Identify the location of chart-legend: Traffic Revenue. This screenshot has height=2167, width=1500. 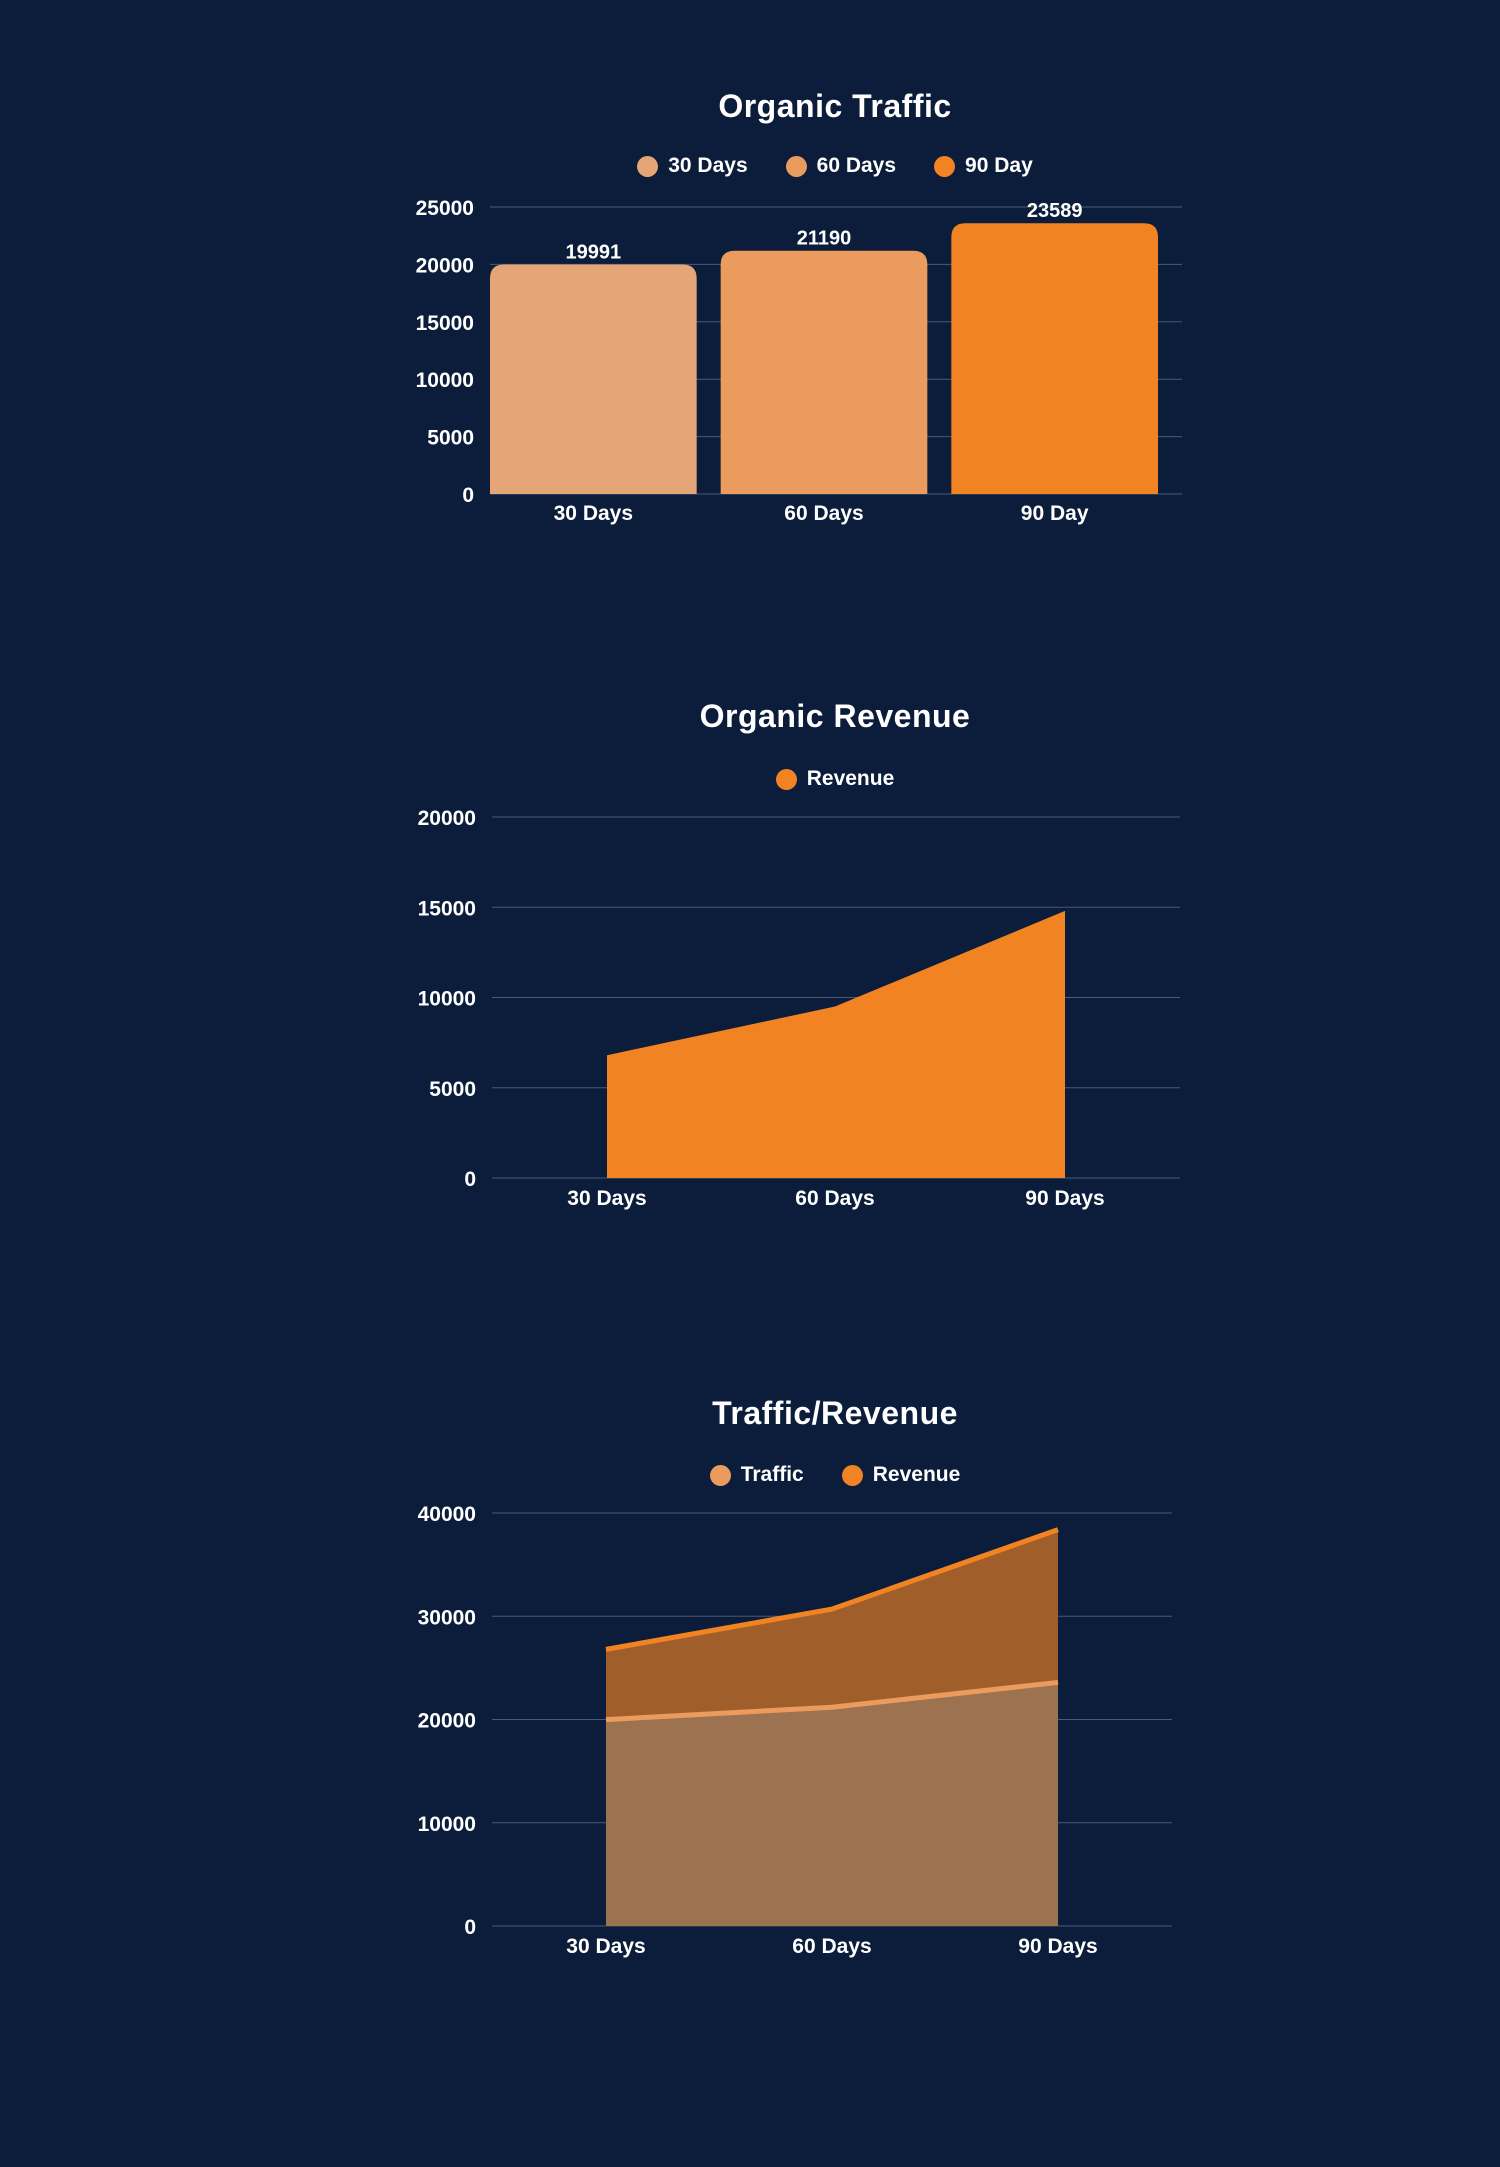
(750, 1475).